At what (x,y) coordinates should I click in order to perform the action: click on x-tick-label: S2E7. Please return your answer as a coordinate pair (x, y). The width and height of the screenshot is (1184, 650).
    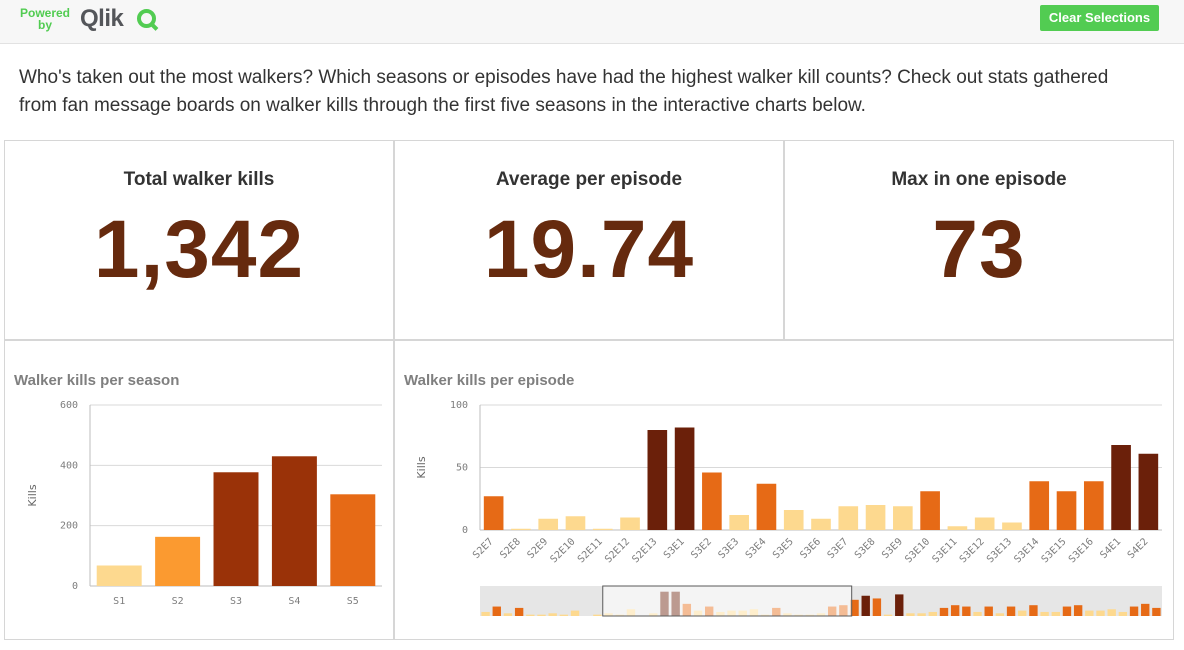
    Looking at the image, I should click on (483, 548).